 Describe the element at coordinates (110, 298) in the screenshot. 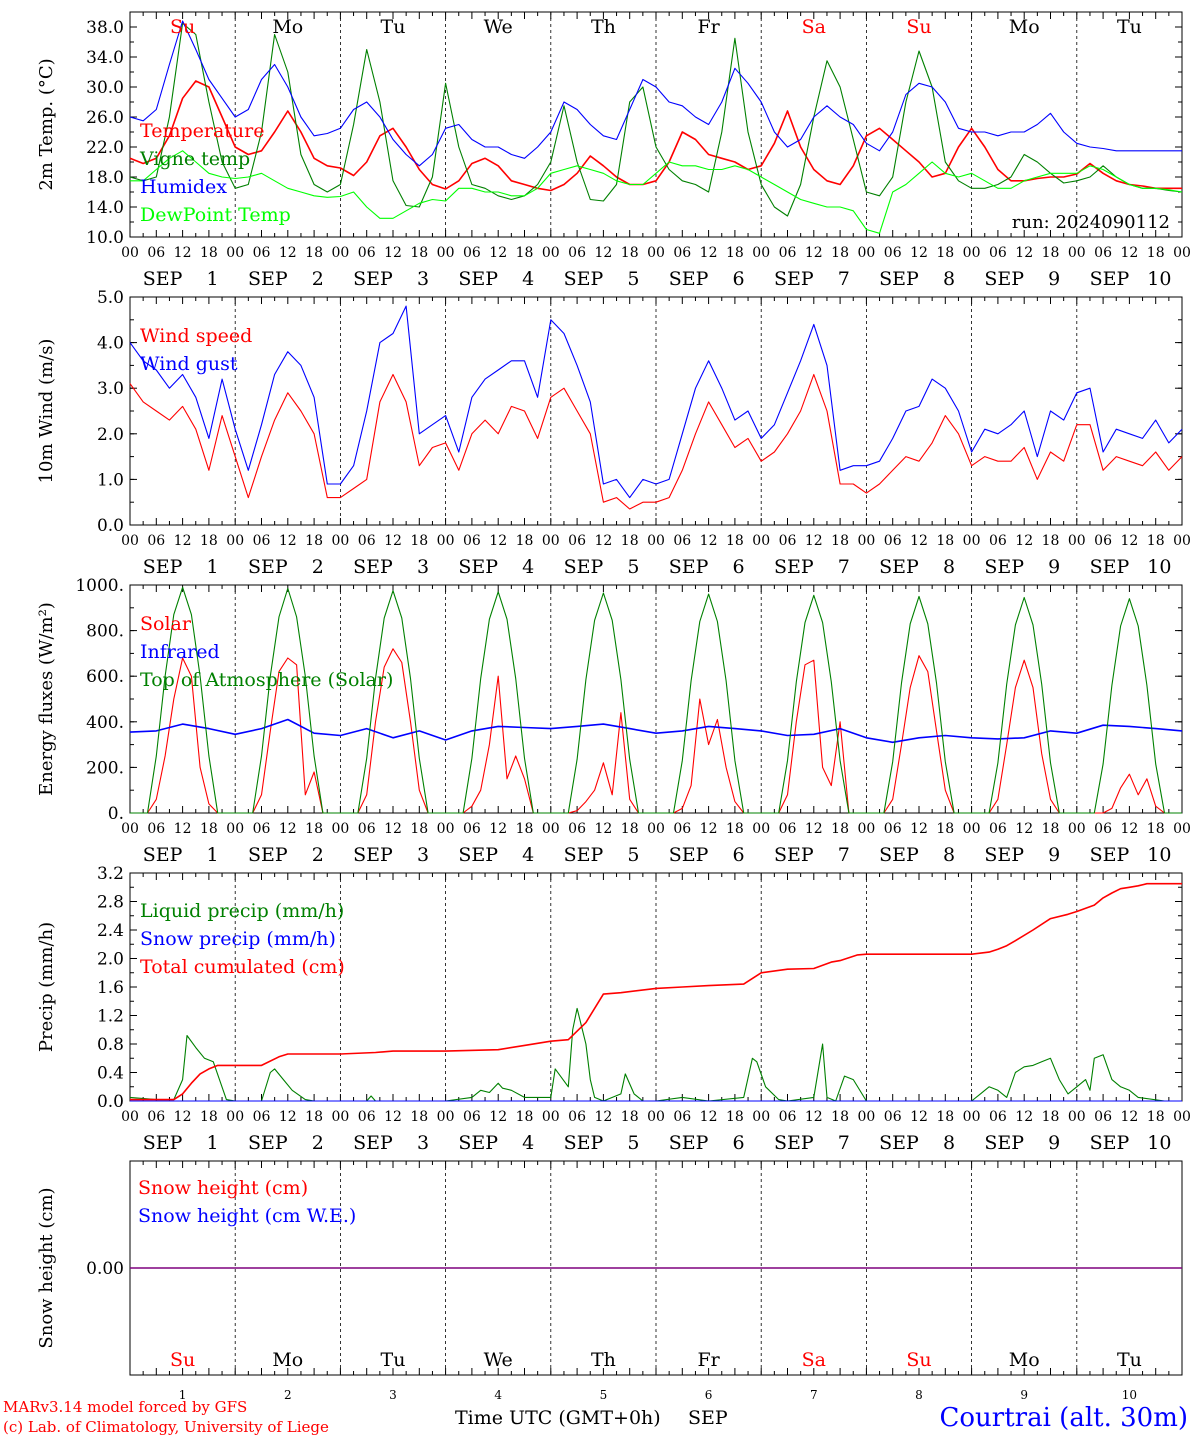

I see `y-tick-label: 5.0` at that location.